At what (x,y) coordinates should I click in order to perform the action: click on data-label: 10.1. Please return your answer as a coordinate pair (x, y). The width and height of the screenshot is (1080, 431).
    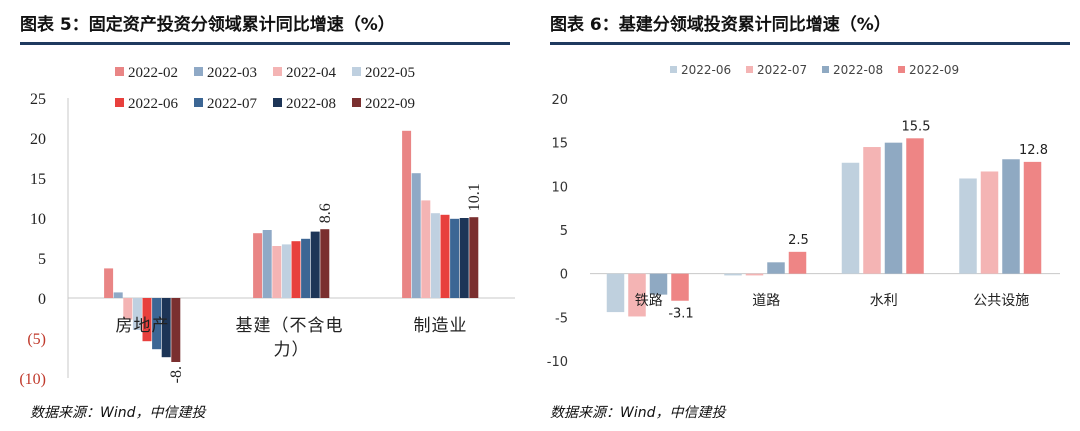
    Looking at the image, I should click on (474, 197).